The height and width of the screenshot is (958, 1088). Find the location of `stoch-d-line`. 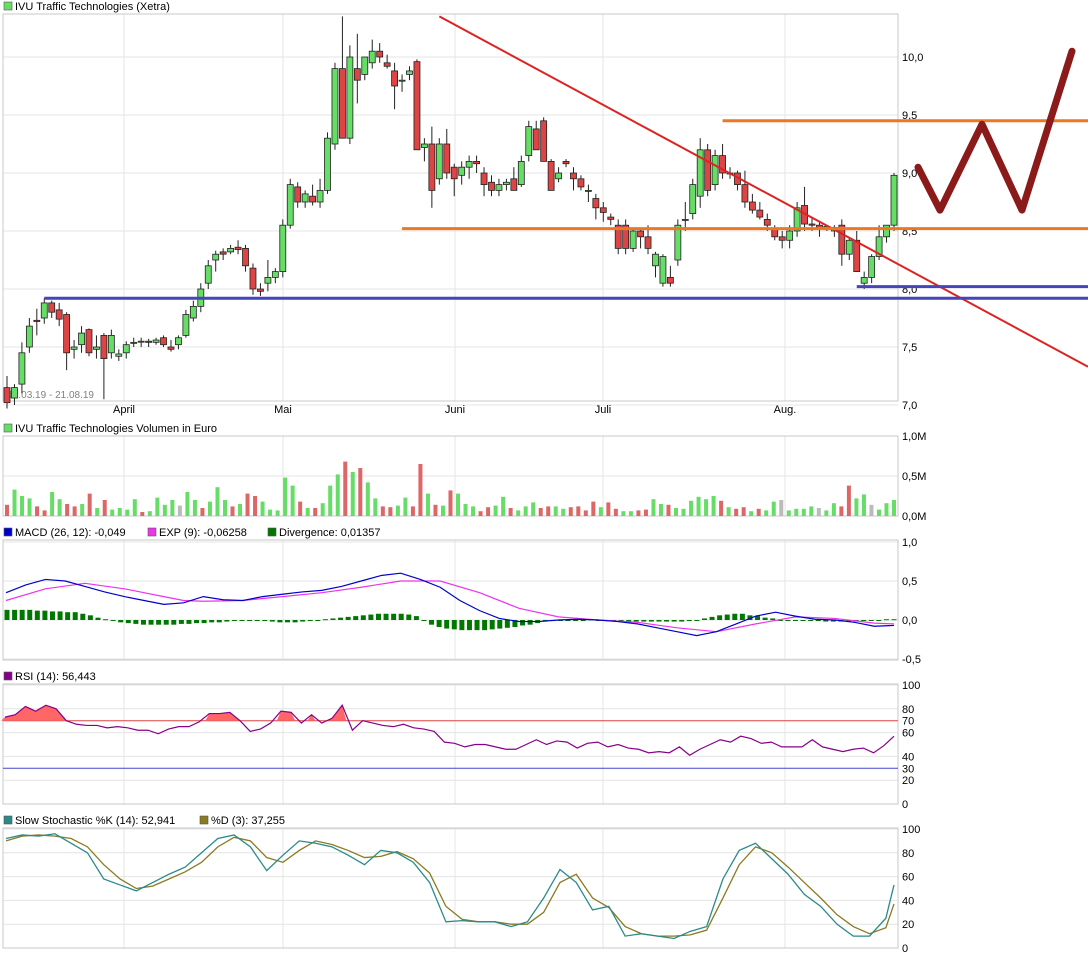

stoch-d-line is located at coordinates (450, 885).